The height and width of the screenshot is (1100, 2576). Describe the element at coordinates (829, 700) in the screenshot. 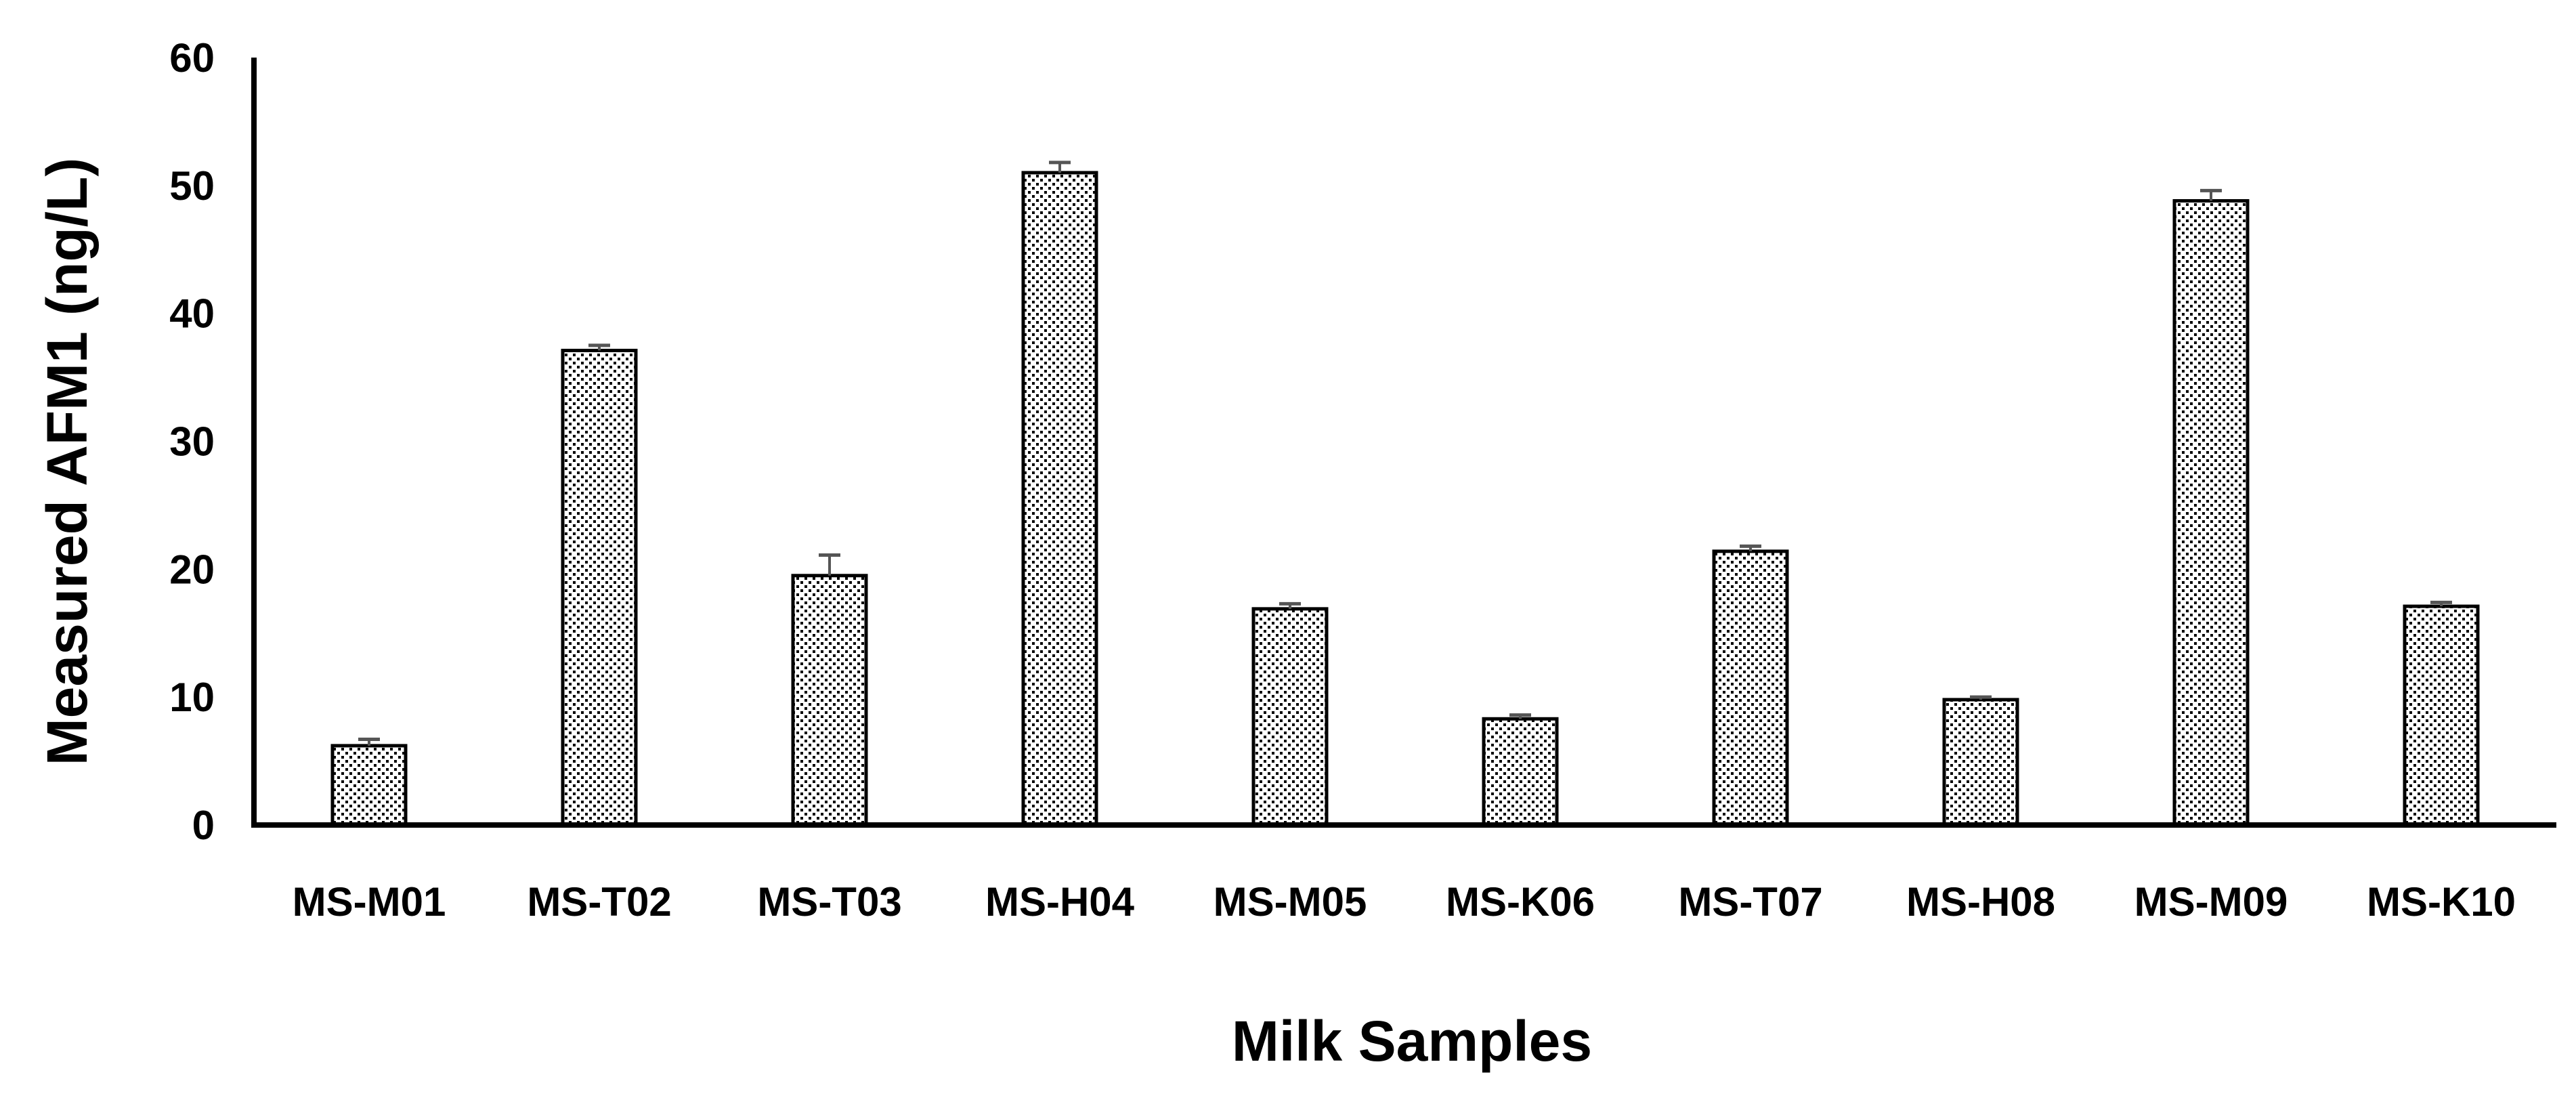

I see `bar-ms-t03` at that location.